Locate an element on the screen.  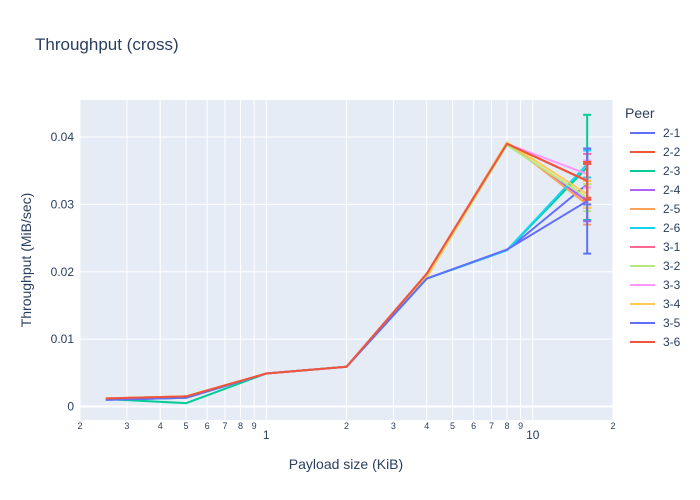
legend-label: 2-1 is located at coordinates (672, 133).